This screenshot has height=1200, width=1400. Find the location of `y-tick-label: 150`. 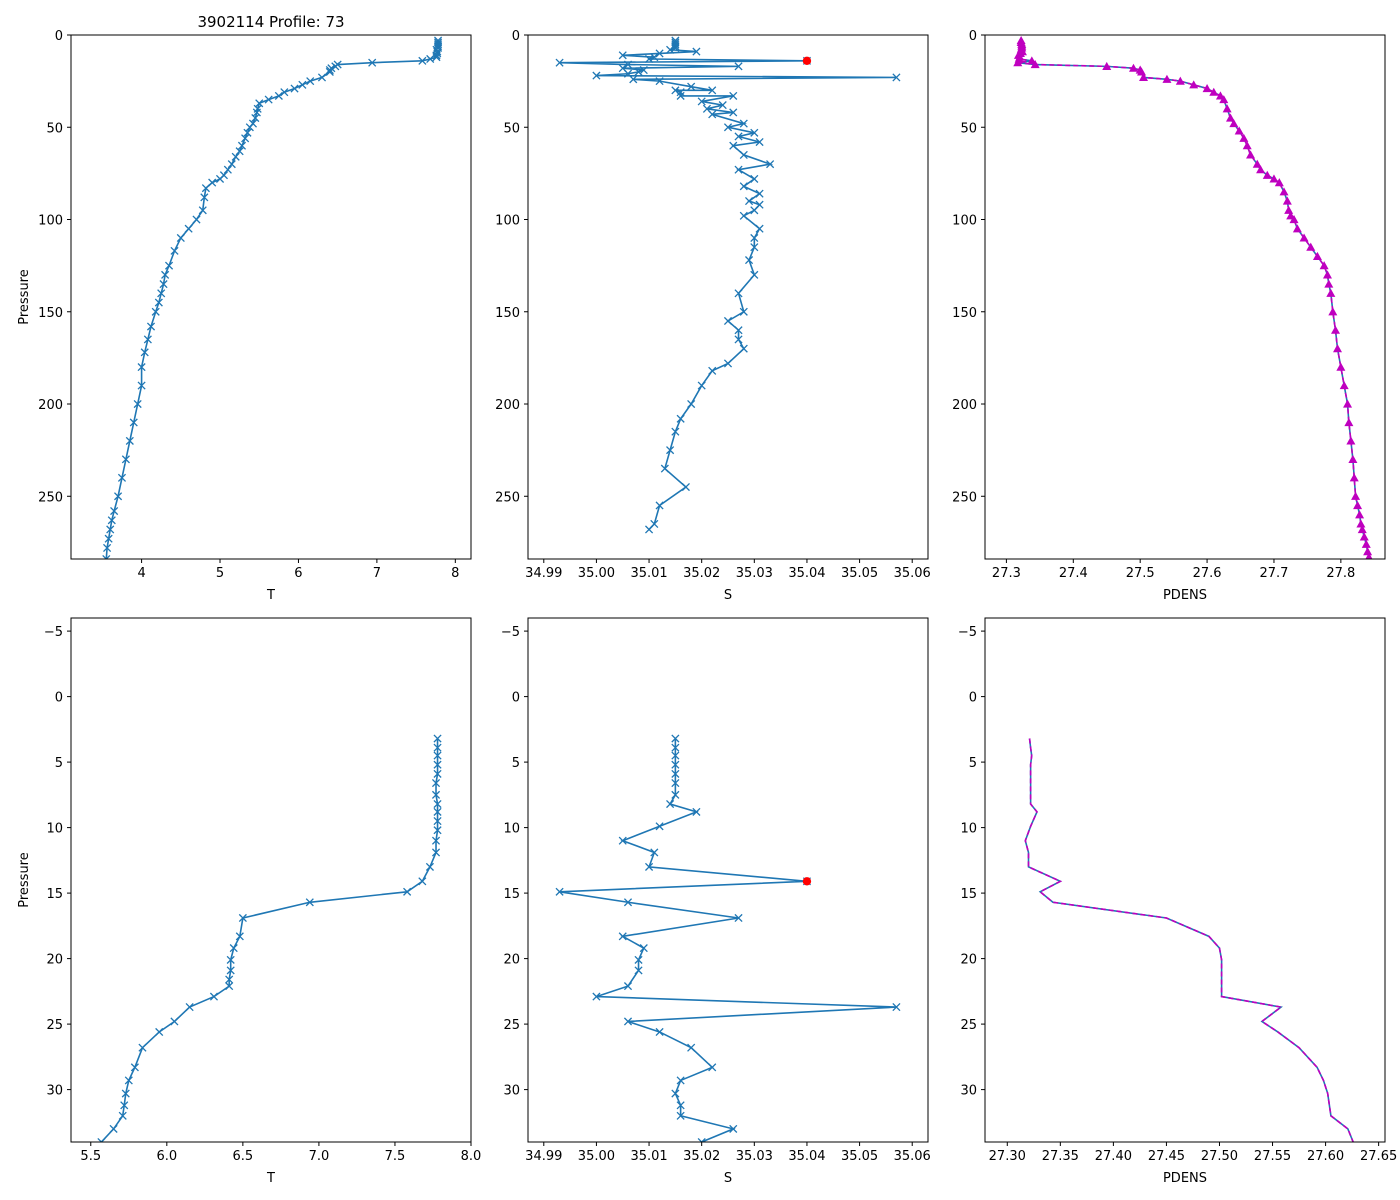

y-tick-label: 150 is located at coordinates (507, 313).